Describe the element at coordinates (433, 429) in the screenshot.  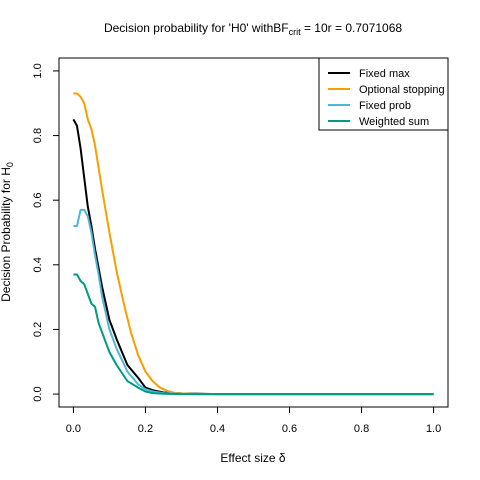
I see `x-tick-label: 1.0` at that location.